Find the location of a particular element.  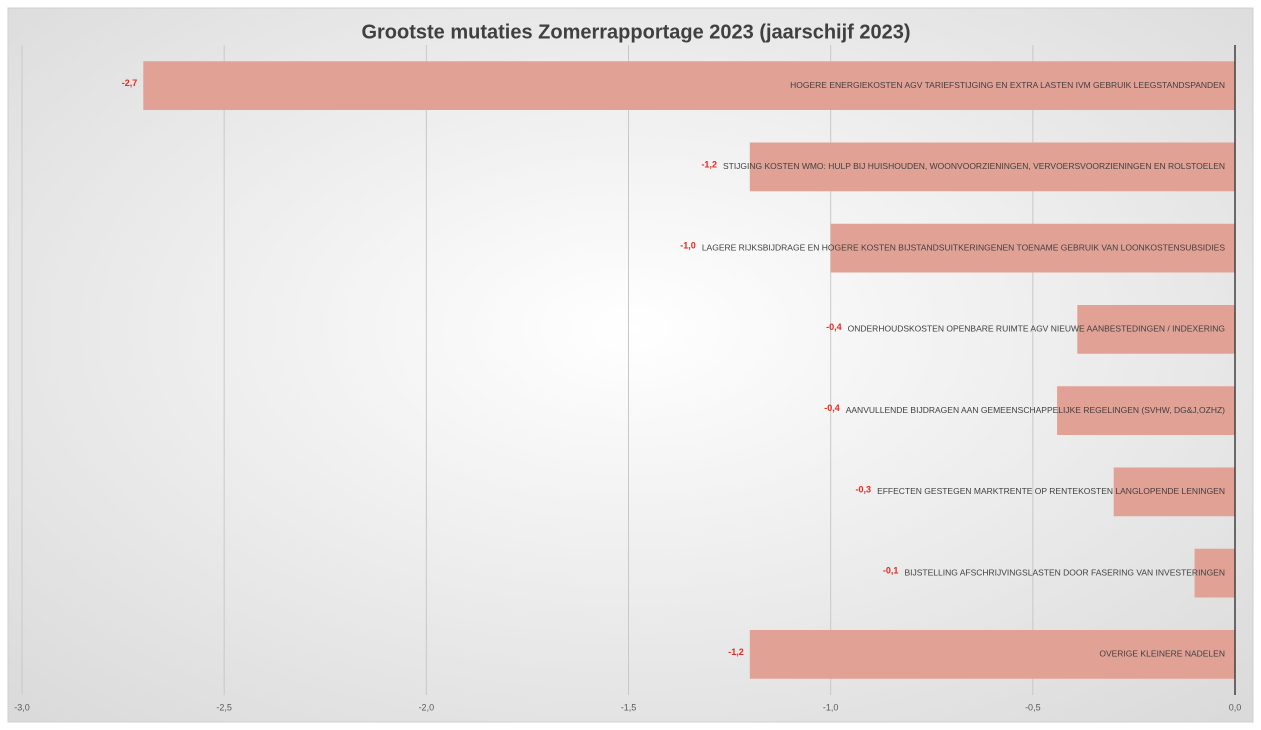

x-tick-label: -0,5 is located at coordinates (1033, 707).